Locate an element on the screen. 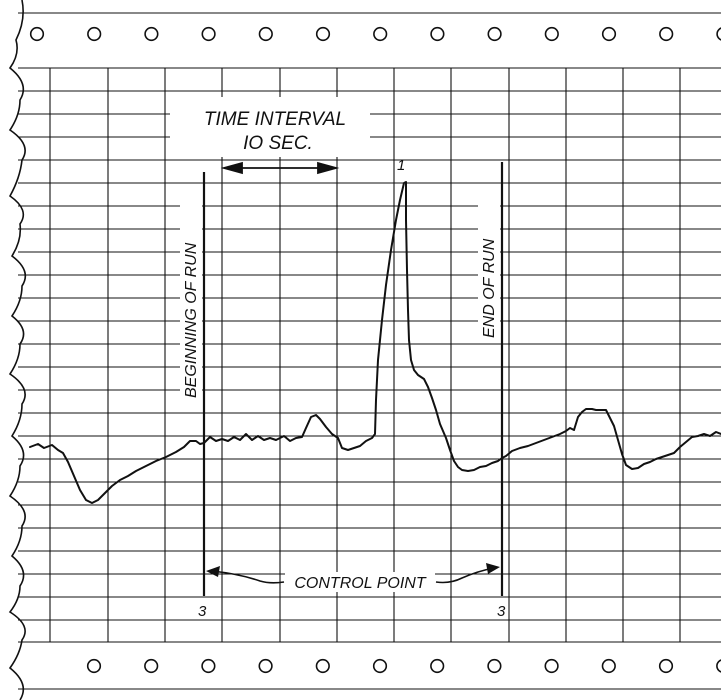  time-interval-value: IO SEC. is located at coordinates (278, 143).